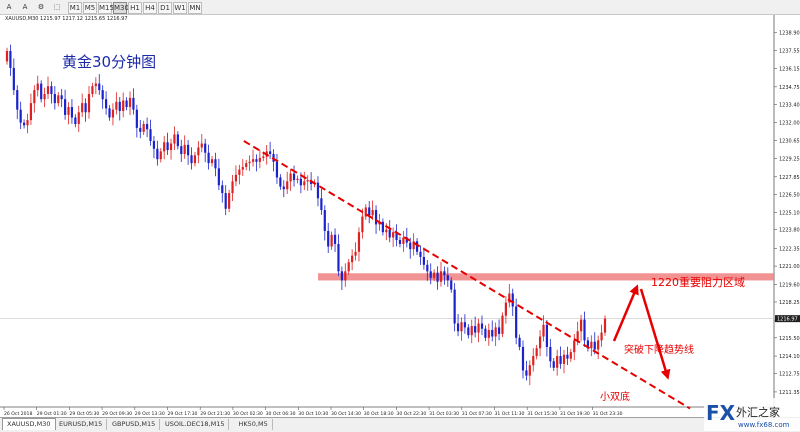 The width and height of the screenshot is (800, 432). Describe the element at coordinates (477, 414) in the screenshot. I see `time-tick-label: 31 Oct 07:30` at that location.